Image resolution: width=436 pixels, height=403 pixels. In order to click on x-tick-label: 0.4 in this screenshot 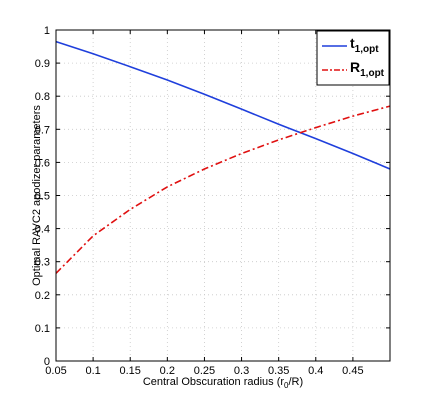, I will do `click(315, 371)`.